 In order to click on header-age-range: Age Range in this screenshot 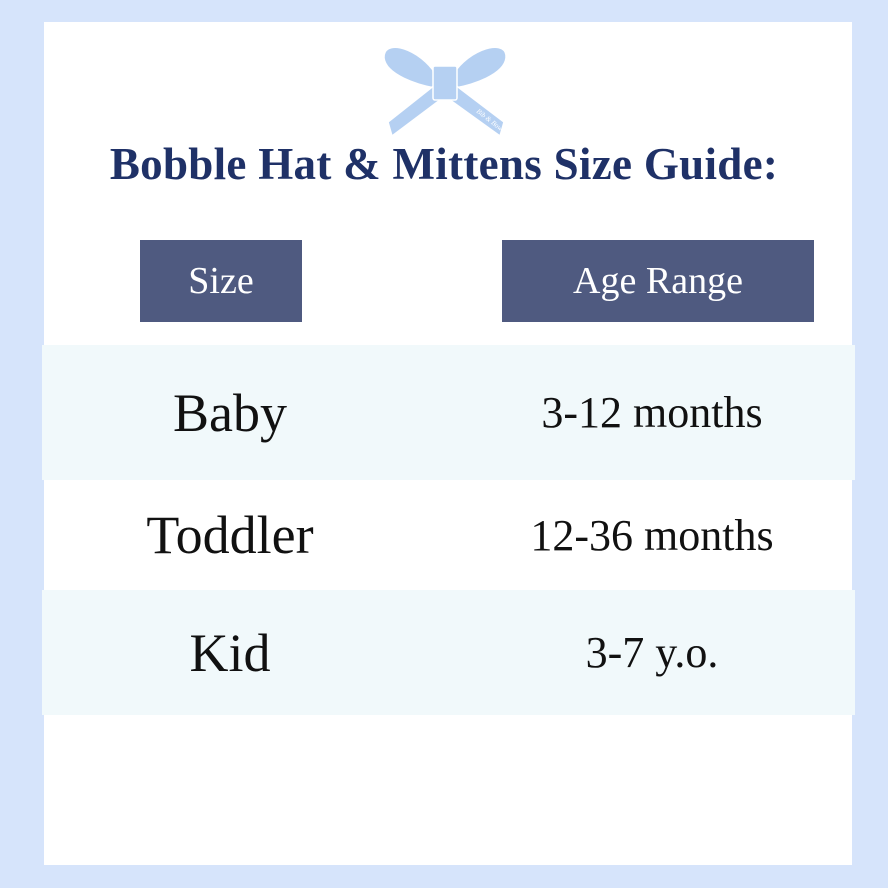, I will do `click(658, 281)`.